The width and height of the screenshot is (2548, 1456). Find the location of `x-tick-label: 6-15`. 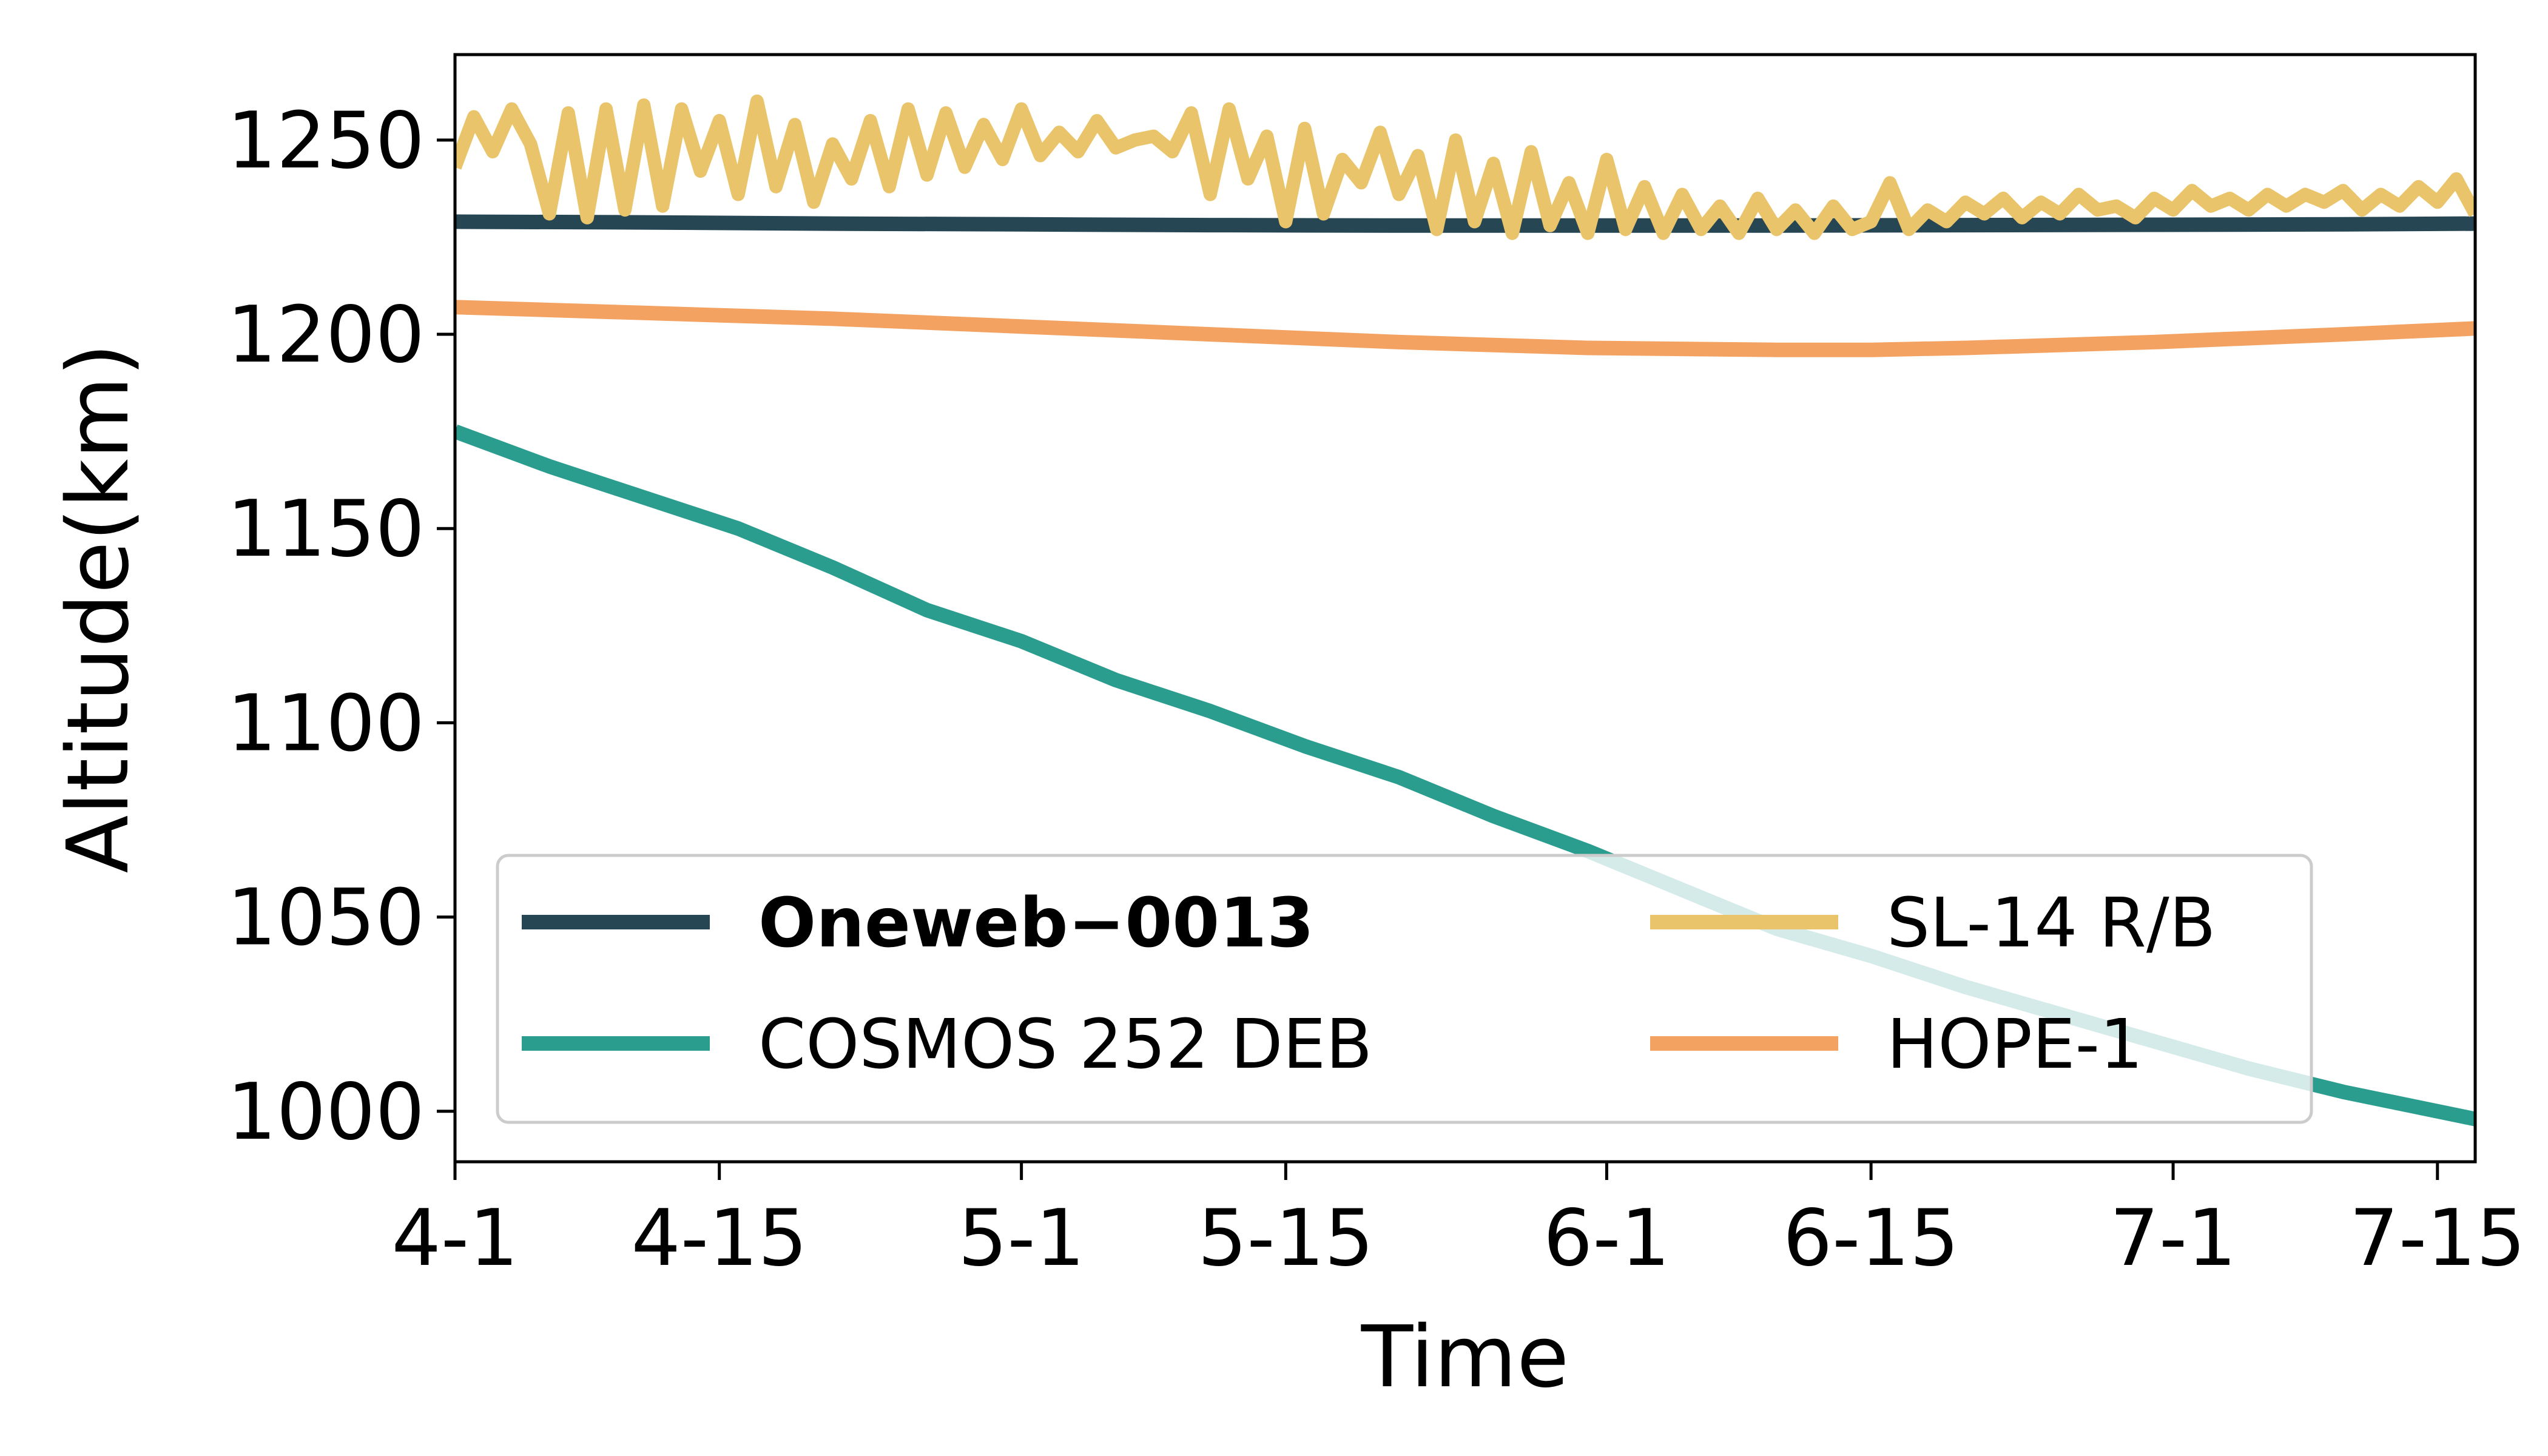

x-tick-label: 6-15 is located at coordinates (1871, 1238).